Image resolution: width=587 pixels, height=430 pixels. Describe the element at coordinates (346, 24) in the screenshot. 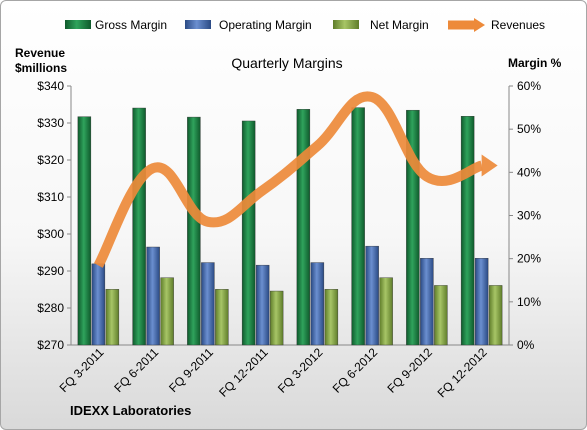

I see `legend-swatch-net-margin` at that location.